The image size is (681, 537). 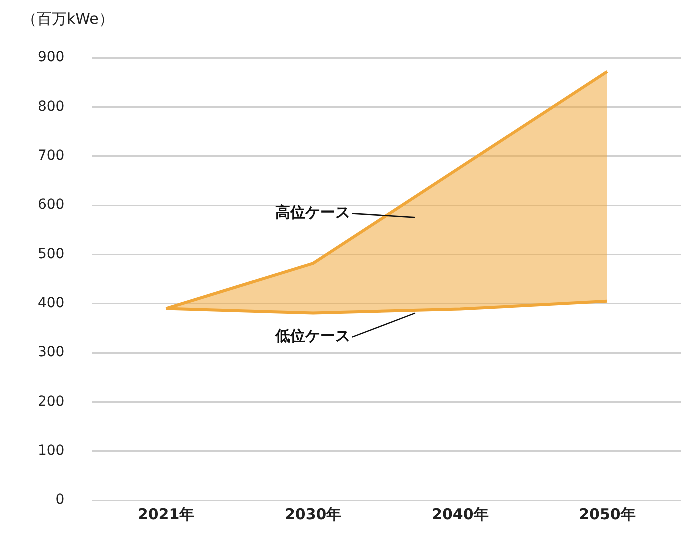 What do you see at coordinates (166, 514) in the screenshot?
I see `x-tick-label: 2021年` at bounding box center [166, 514].